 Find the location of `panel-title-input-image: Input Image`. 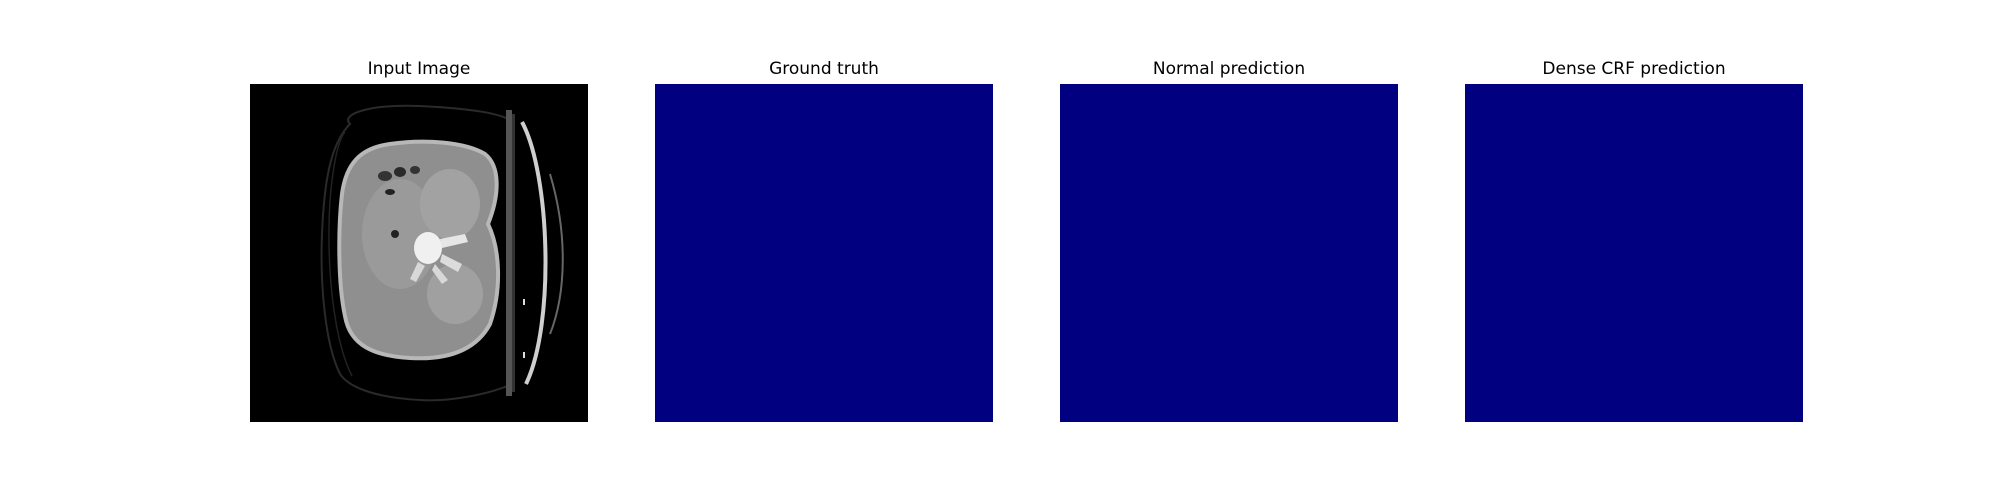

panel-title-input-image: Input Image is located at coordinates (419, 69).